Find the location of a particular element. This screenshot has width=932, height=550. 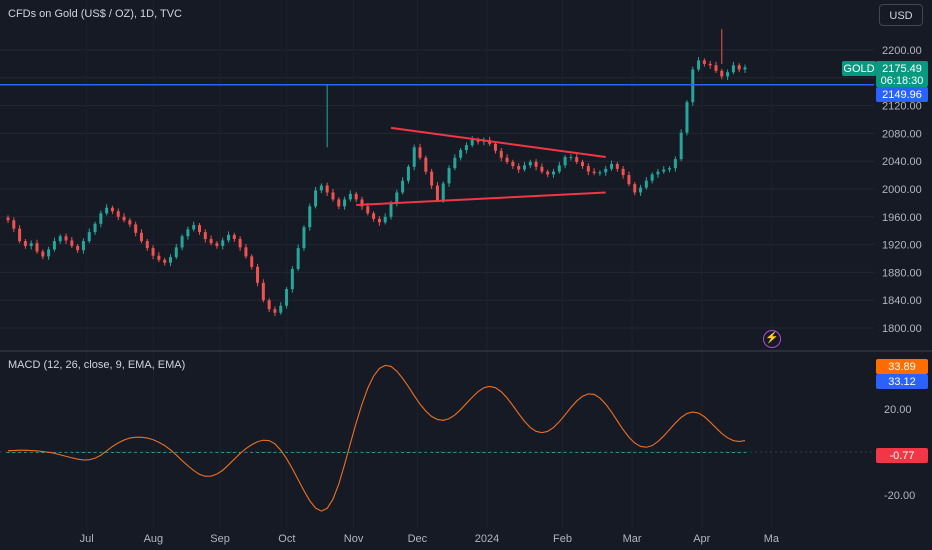

price-tick-label: 2040.00 is located at coordinates (902, 162).